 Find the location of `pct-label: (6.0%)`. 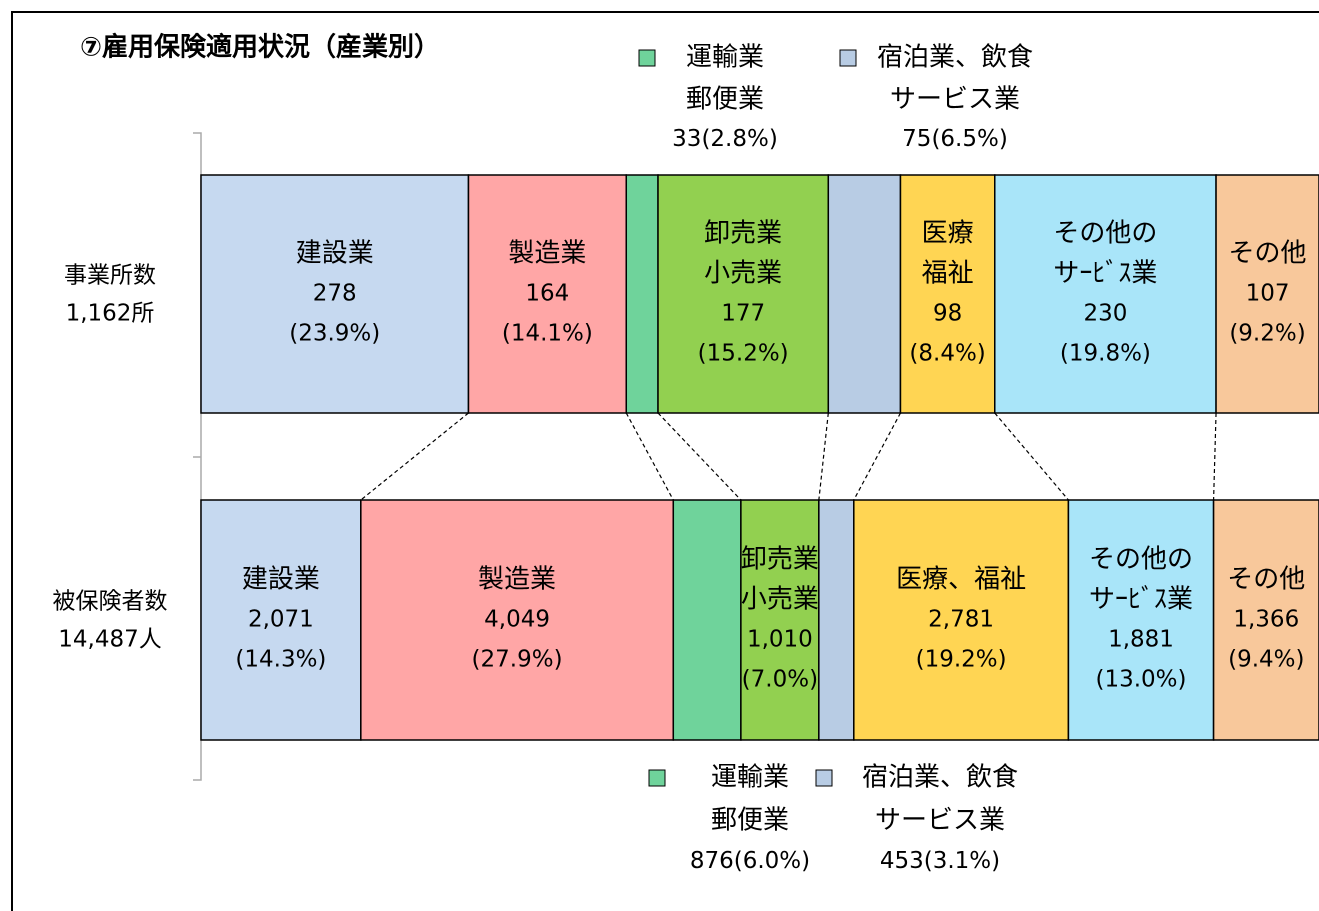

pct-label: (6.0%) is located at coordinates (772, 861).